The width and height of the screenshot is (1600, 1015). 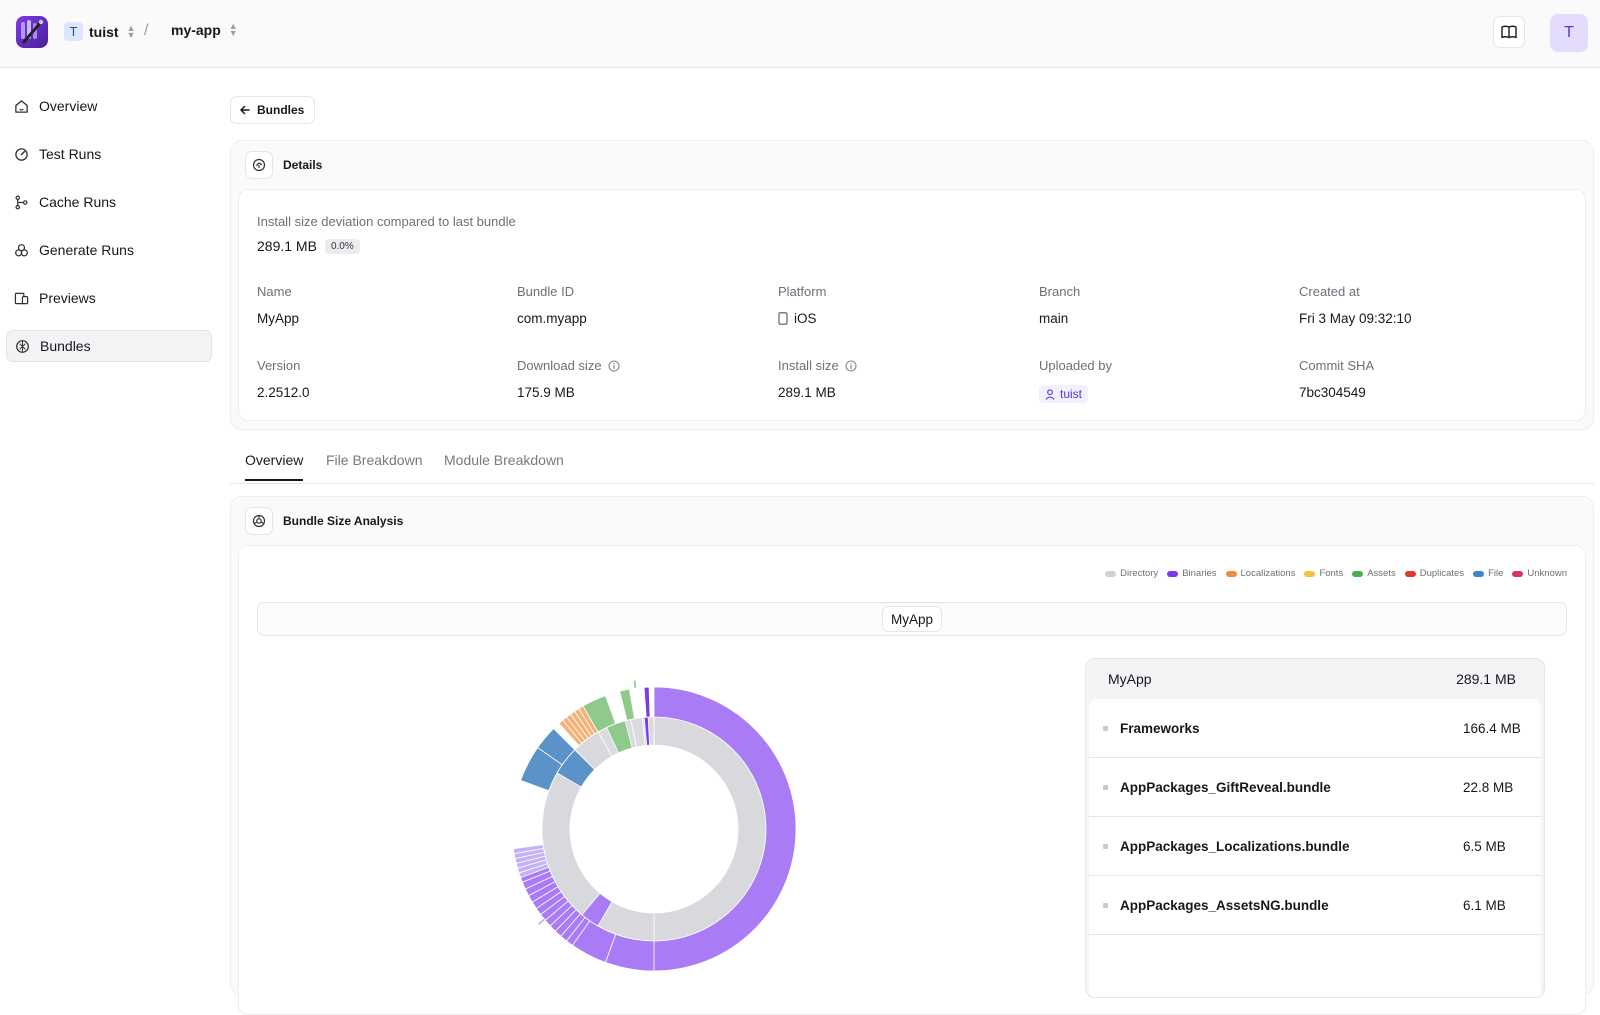 What do you see at coordinates (1160, 728) in the screenshot?
I see `item-name: Frameworks` at bounding box center [1160, 728].